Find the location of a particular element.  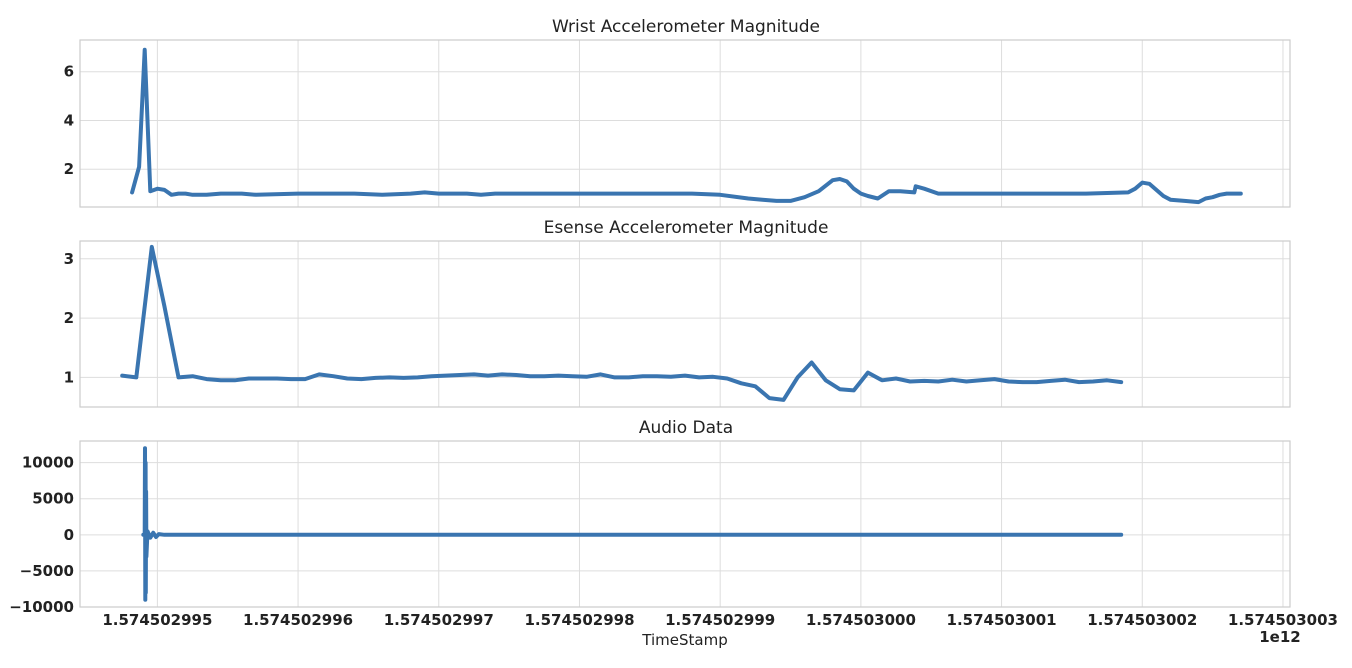

x-tick-label: 1.574503003 is located at coordinates (1283, 620).